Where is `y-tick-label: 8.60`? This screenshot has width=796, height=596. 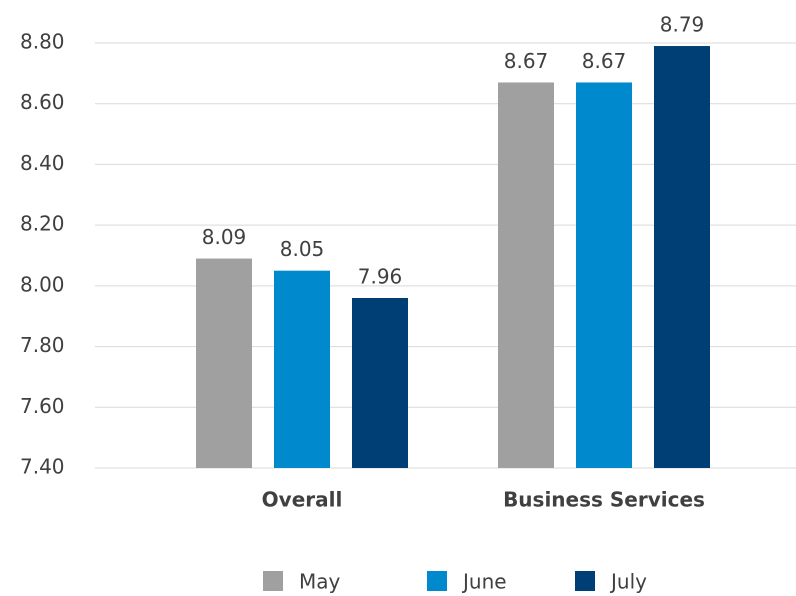 y-tick-label: 8.60 is located at coordinates (42, 102).